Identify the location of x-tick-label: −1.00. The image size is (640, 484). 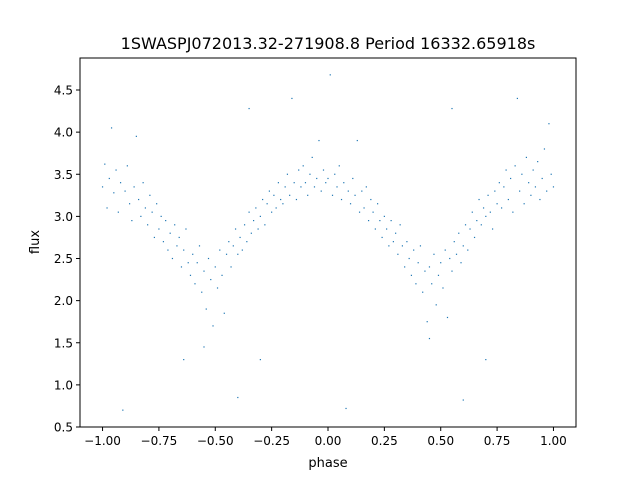
(102, 441).